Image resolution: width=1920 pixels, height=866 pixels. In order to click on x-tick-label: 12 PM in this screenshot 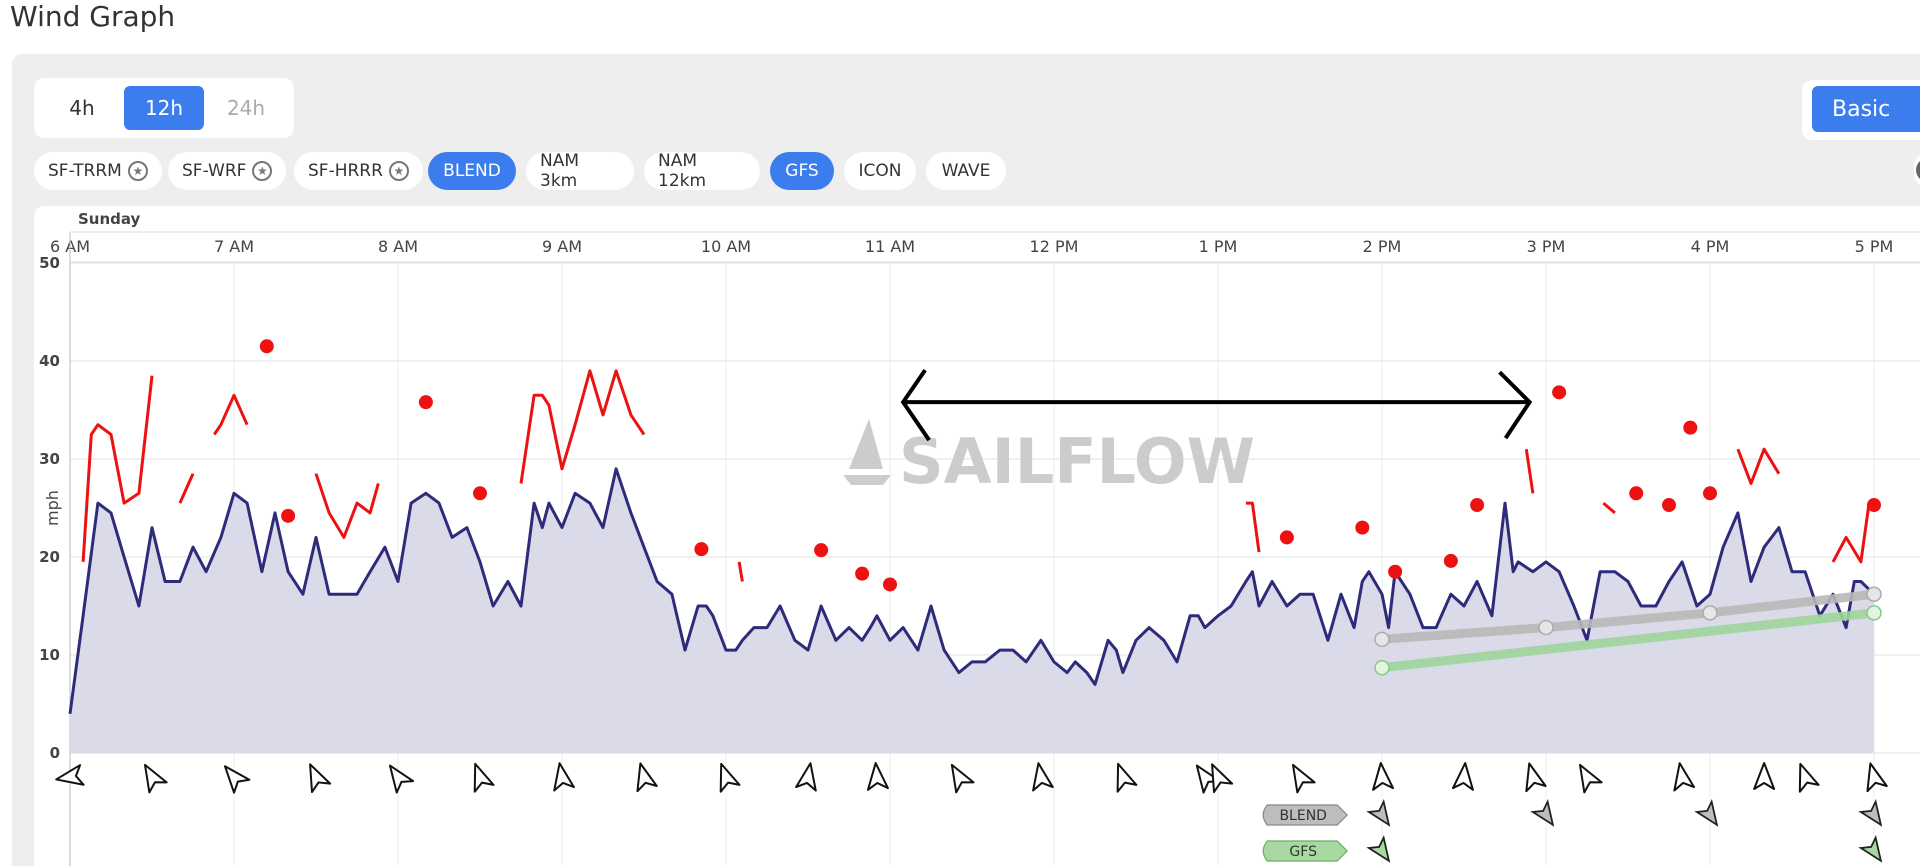, I will do `click(1054, 246)`.